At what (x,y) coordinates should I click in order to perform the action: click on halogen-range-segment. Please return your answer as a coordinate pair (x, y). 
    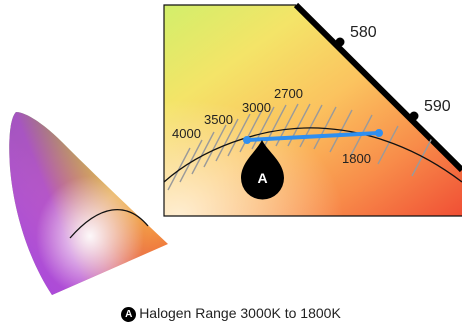
    Looking at the image, I should click on (313, 136).